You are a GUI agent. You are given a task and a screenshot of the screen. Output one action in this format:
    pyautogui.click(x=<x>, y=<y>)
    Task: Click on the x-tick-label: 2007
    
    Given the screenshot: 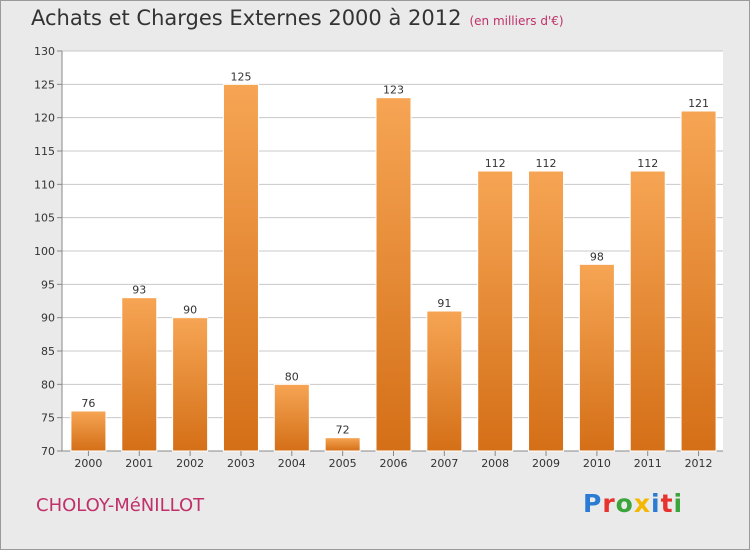 What is the action you would take?
    pyautogui.click(x=444, y=463)
    